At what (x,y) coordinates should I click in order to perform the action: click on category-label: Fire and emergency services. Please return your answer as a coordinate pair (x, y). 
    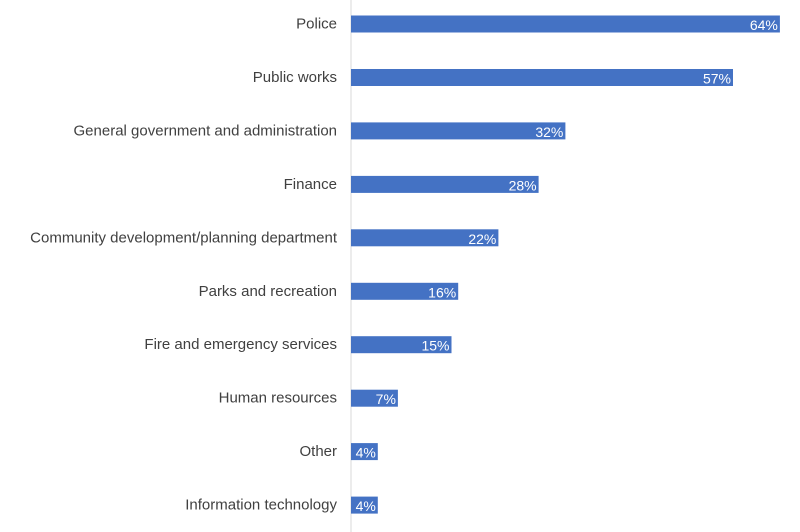
    Looking at the image, I should click on (240, 344).